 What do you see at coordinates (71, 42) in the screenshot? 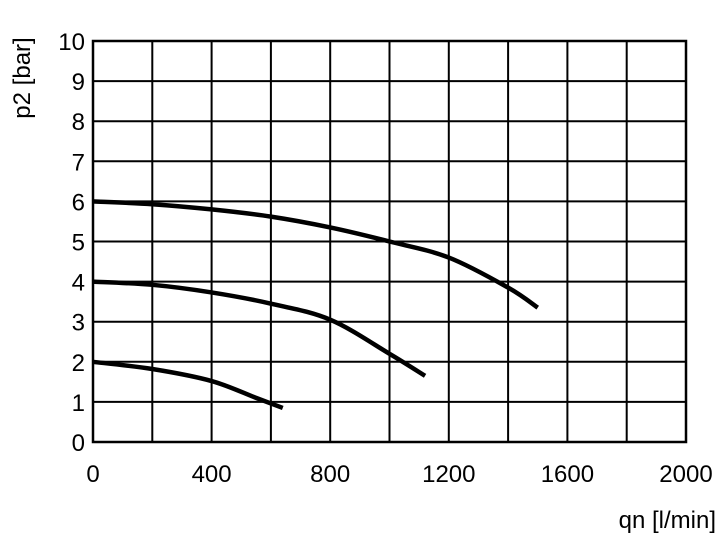
I see `y-tick-label: 10` at bounding box center [71, 42].